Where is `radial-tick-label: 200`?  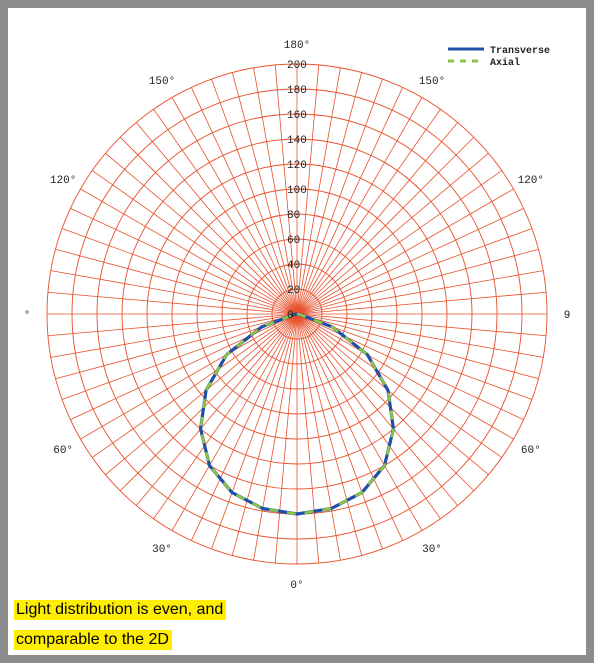 radial-tick-label: 200 is located at coordinates (297, 66).